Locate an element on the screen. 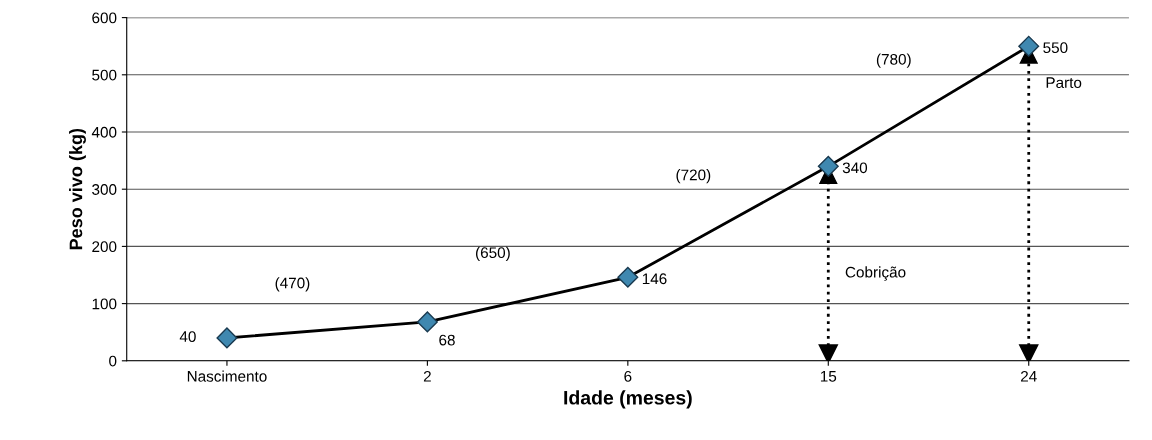 Image resolution: width=1152 pixels, height=440 pixels. y-tick-label: 200 is located at coordinates (104, 247).